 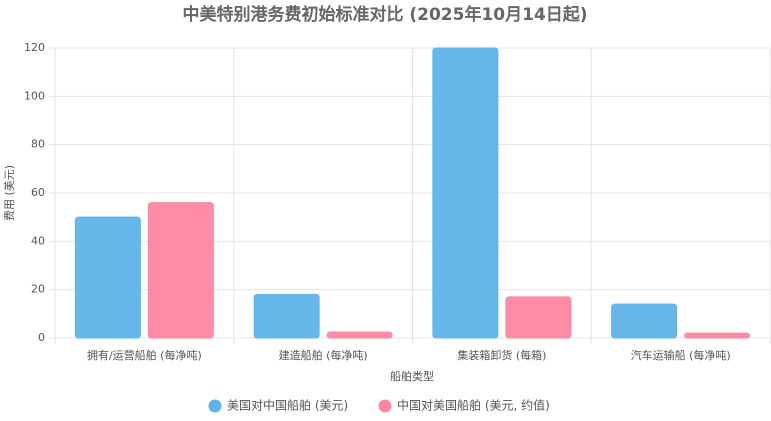 I want to click on y-tick-label: 40, so click(x=38, y=240).